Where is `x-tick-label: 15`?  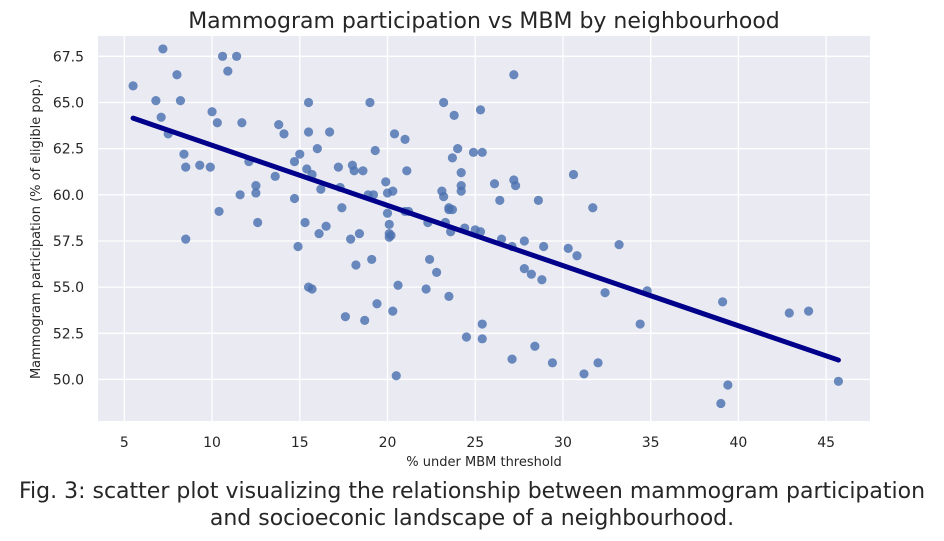 x-tick-label: 15 is located at coordinates (300, 443).